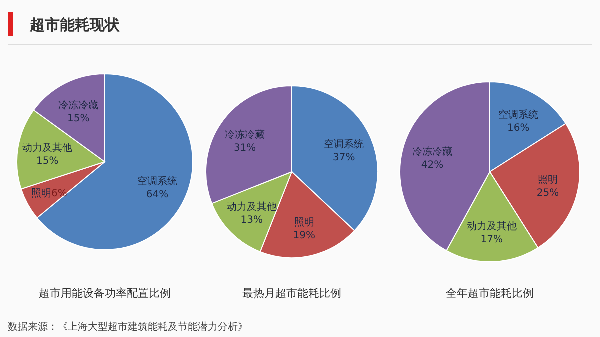 This screenshot has width=600, height=337. Describe the element at coordinates (519, 128) in the screenshot. I see `data-label: 16%` at that location.